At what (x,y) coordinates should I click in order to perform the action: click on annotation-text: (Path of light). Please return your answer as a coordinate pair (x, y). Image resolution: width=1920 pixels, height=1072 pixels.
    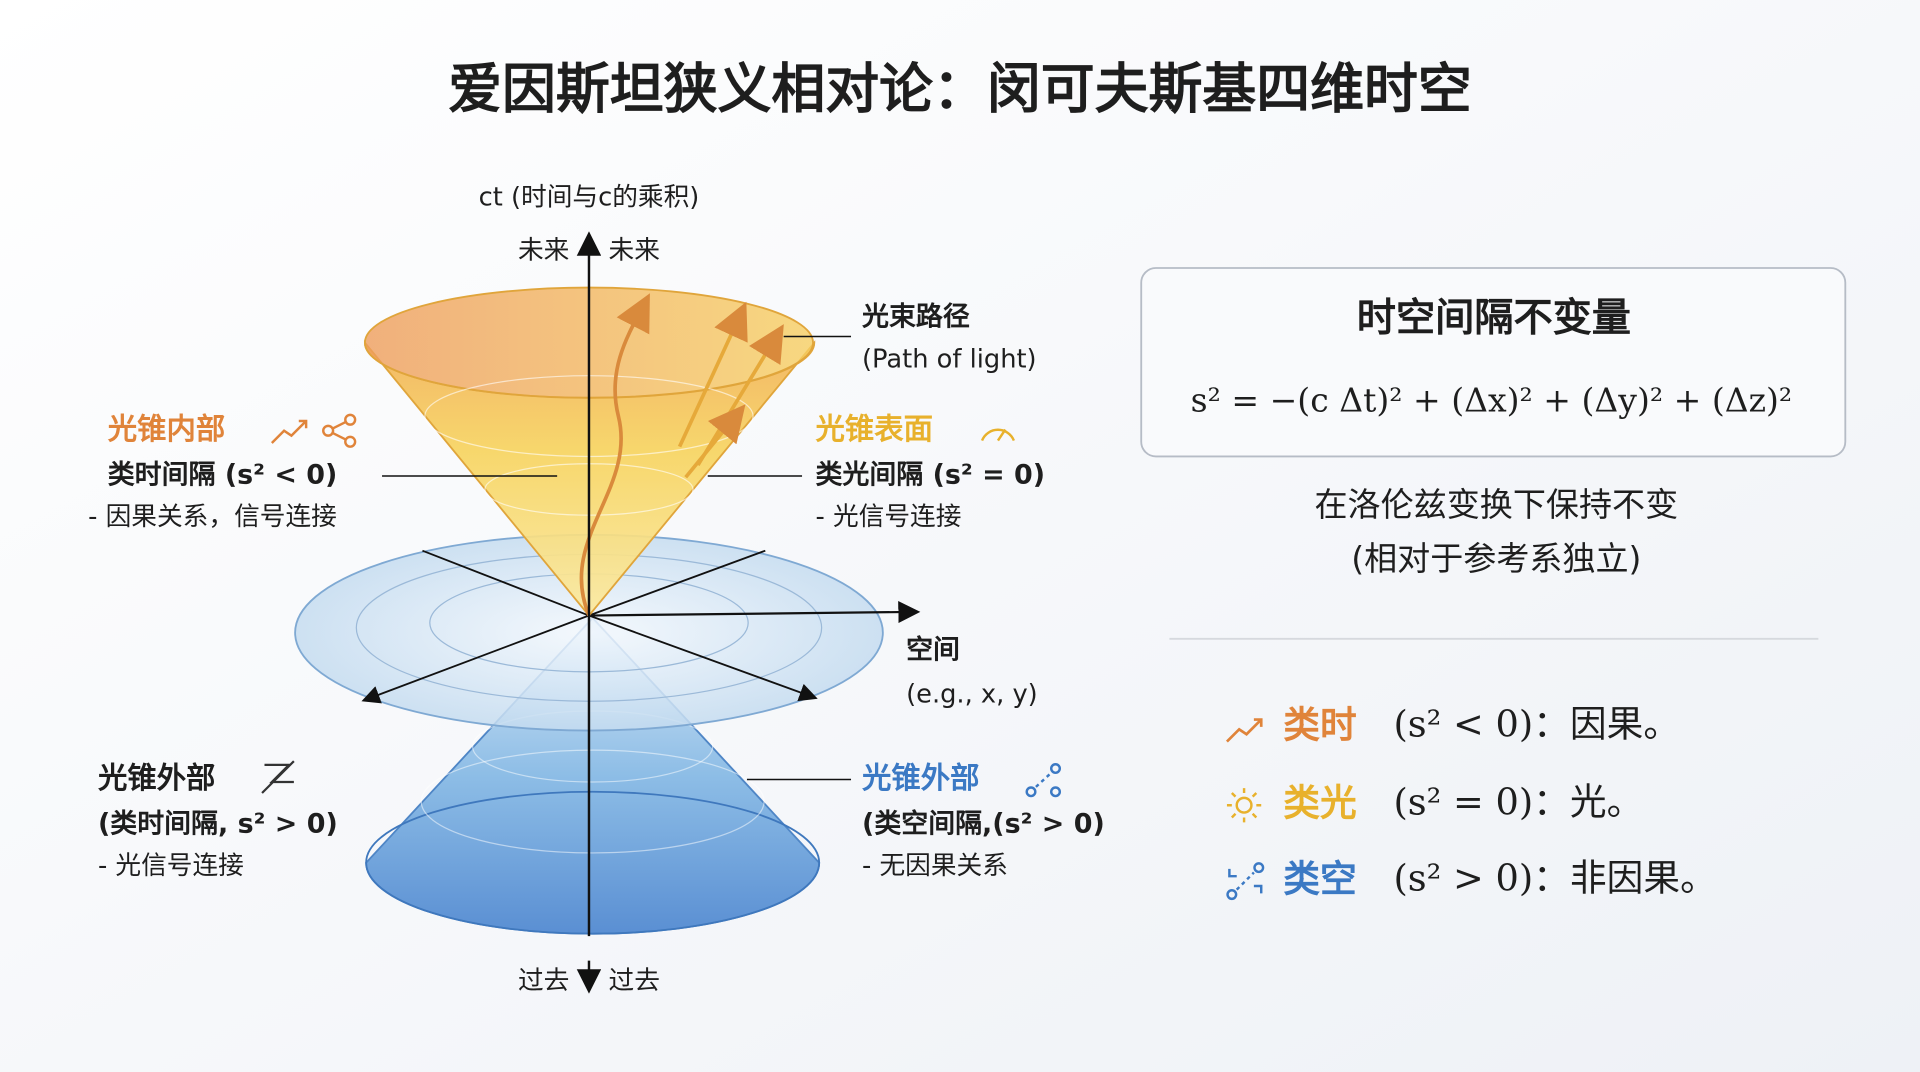
    Looking at the image, I should click on (949, 359).